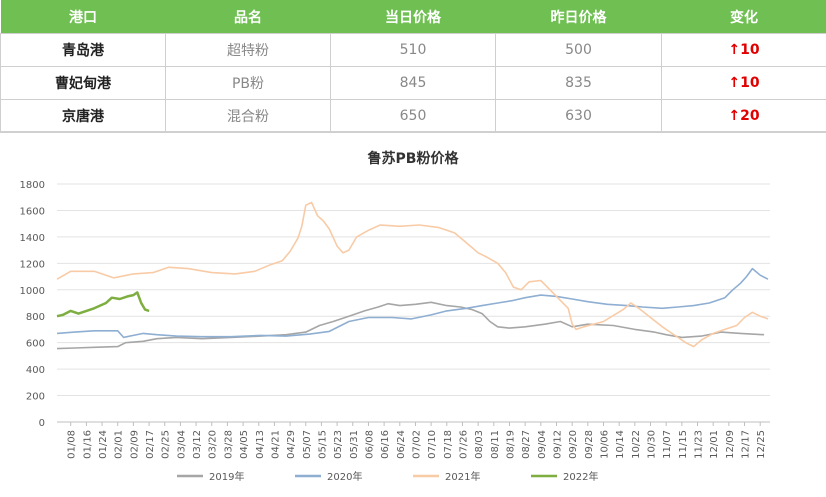  What do you see at coordinates (761, 444) in the screenshot?
I see `x-tick-label: 12/25` at bounding box center [761, 444].